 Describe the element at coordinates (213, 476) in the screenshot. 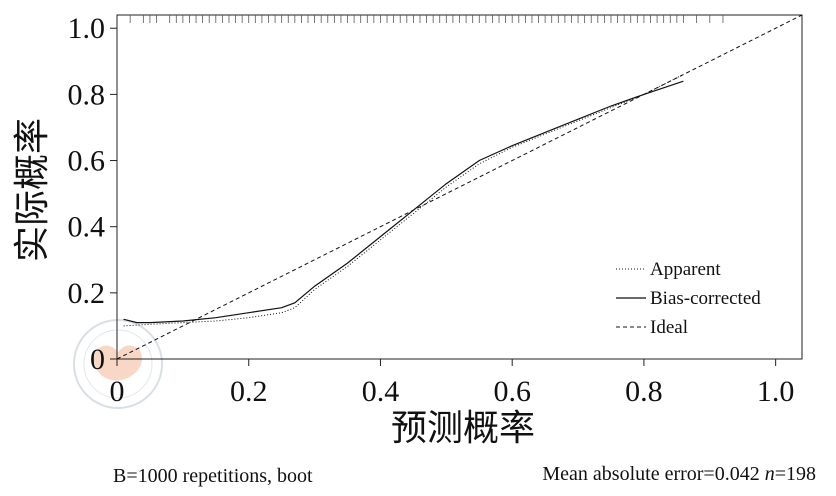

I see `footer-left: B=1000 repetitions, boot` at that location.